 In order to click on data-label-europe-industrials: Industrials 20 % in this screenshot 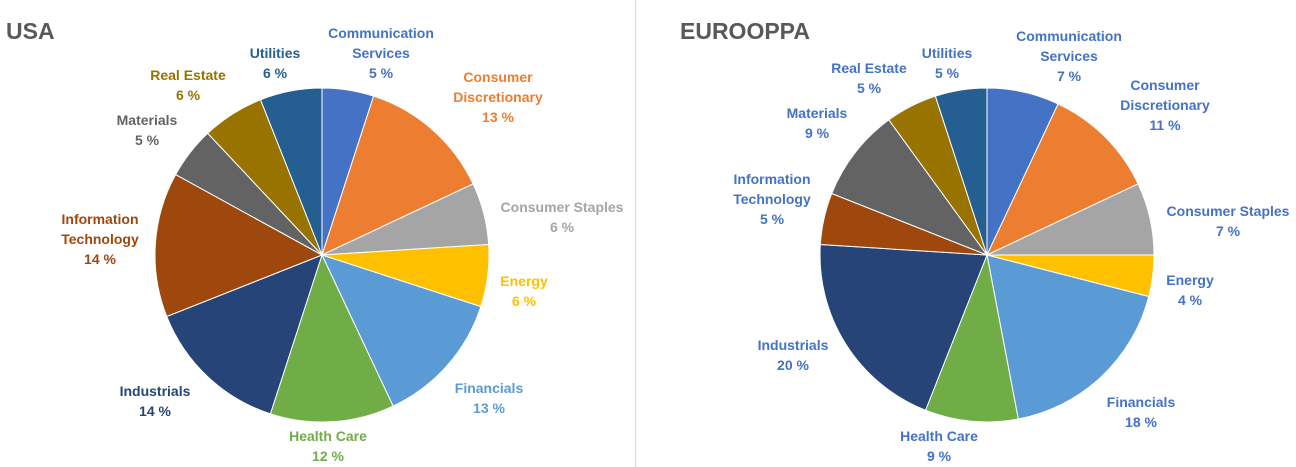, I will do `click(793, 355)`.